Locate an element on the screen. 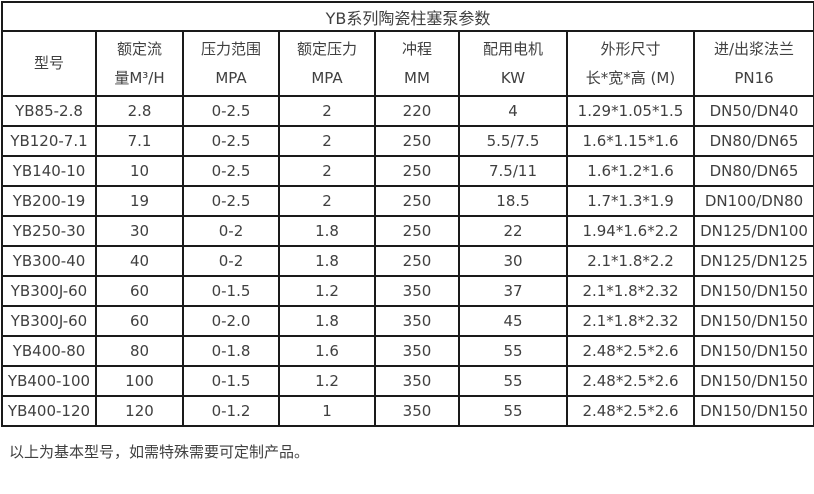 This screenshot has height=494, width=814. cell-model: YB400-120 is located at coordinates (49, 411).